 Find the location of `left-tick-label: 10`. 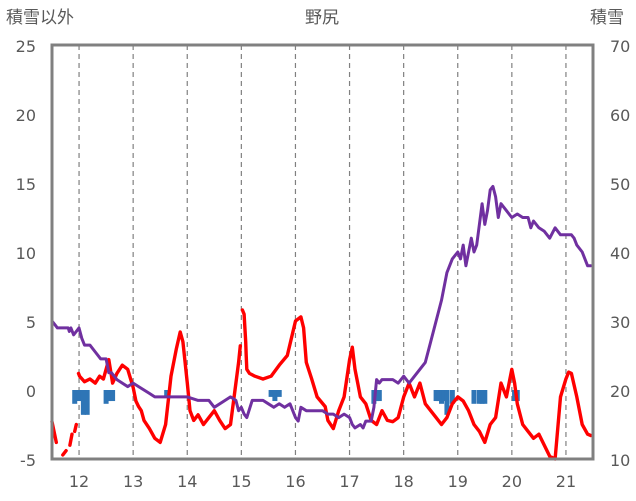

left-tick-label: 10 is located at coordinates (26, 253).